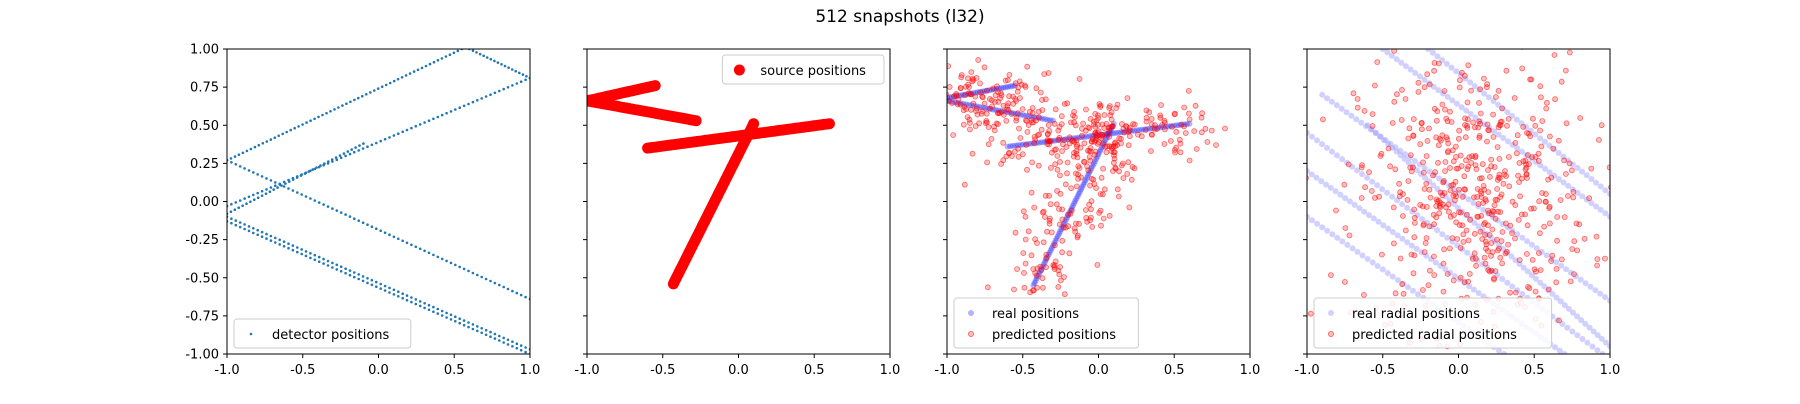 The image size is (1800, 404). I want to click on y-tick-label: -0.25, so click(202, 240).